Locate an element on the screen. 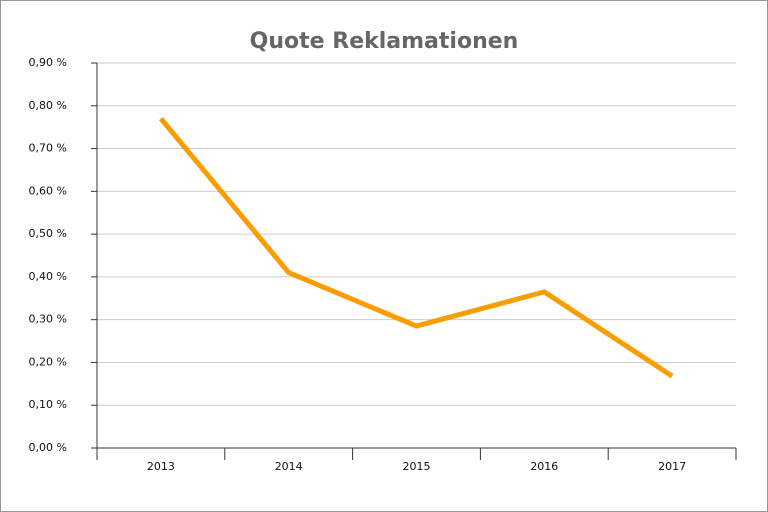 The height and width of the screenshot is (512, 768). y-tick-label: 0,20 % is located at coordinates (48, 361).